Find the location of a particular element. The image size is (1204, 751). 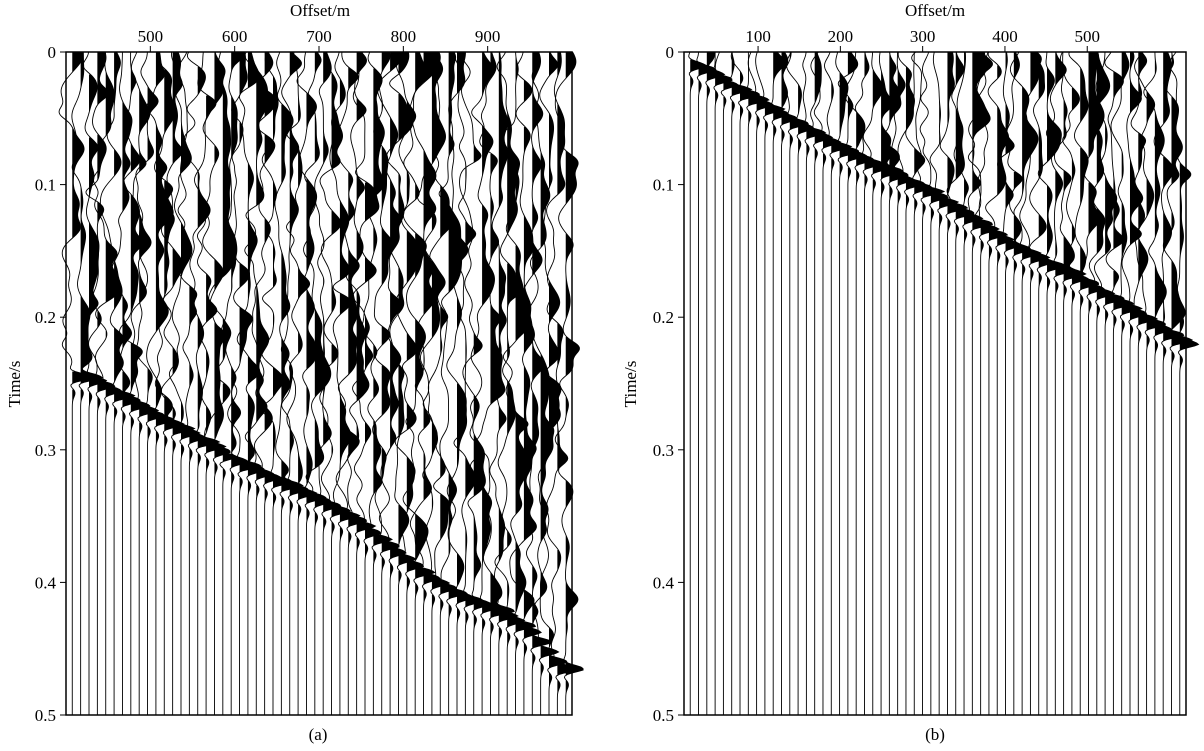

x-tick-label: 400 is located at coordinates (1005, 36).